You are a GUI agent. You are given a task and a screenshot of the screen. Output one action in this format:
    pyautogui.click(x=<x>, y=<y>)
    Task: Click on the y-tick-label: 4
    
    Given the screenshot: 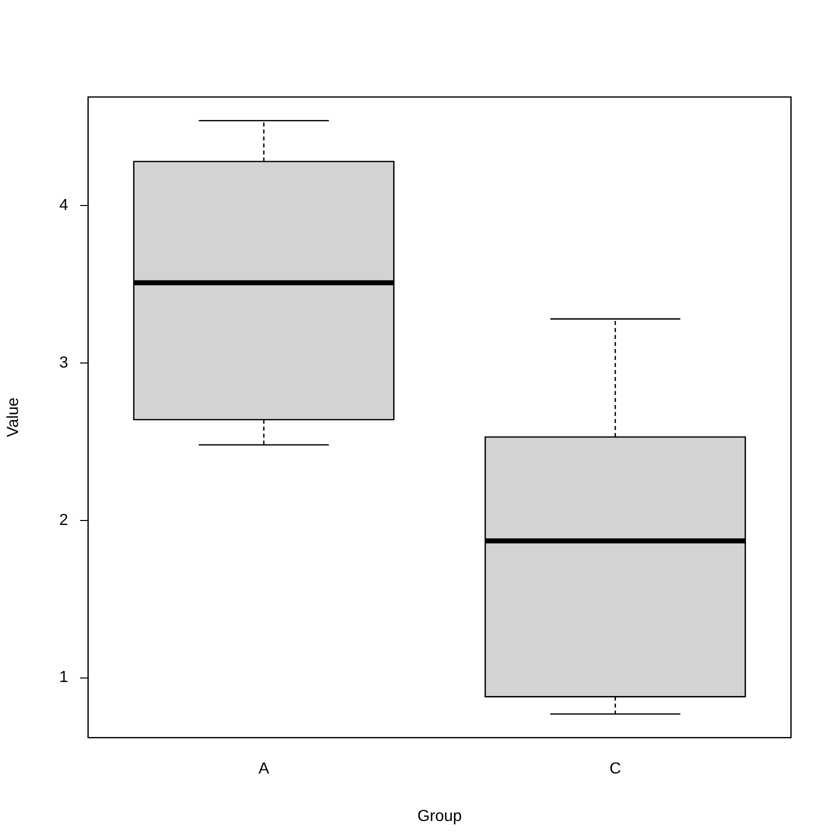 What is the action you would take?
    pyautogui.click(x=63, y=205)
    